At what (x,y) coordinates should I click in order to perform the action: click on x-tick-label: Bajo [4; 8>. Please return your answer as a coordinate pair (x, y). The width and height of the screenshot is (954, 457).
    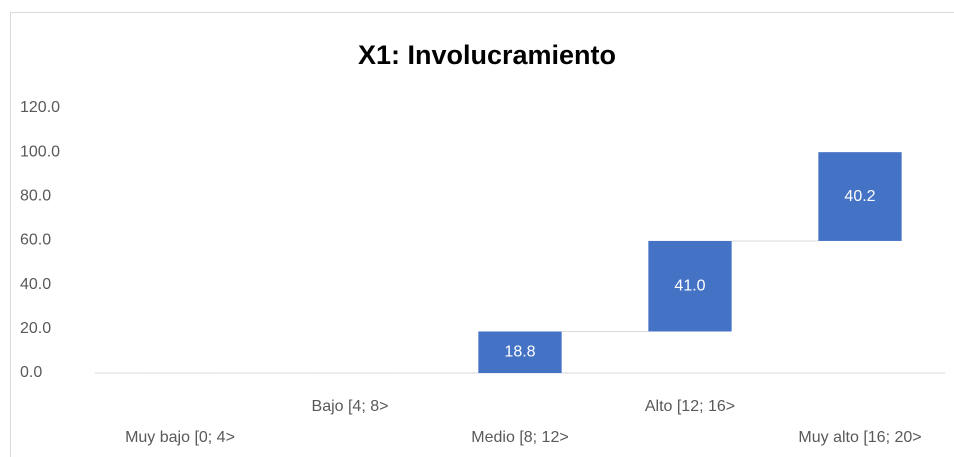
    Looking at the image, I should click on (350, 406).